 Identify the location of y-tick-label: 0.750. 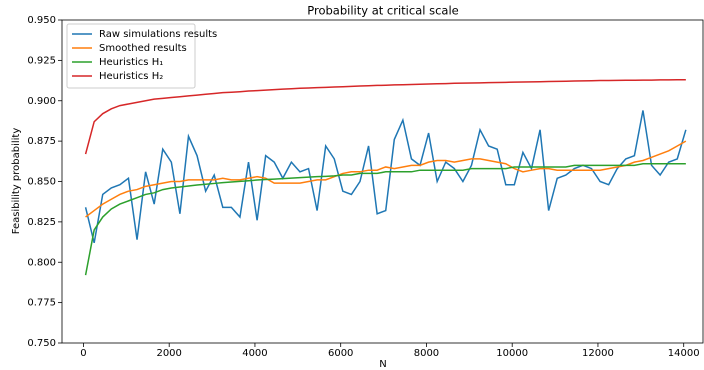
(41, 343).